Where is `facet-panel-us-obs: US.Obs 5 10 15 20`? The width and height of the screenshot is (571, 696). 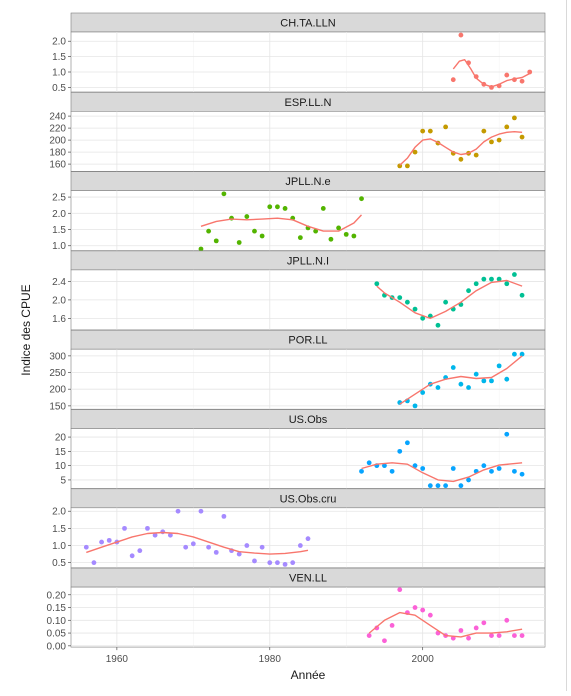 facet-panel-us-obs: US.Obs 5 10 15 20 is located at coordinates (300, 449).